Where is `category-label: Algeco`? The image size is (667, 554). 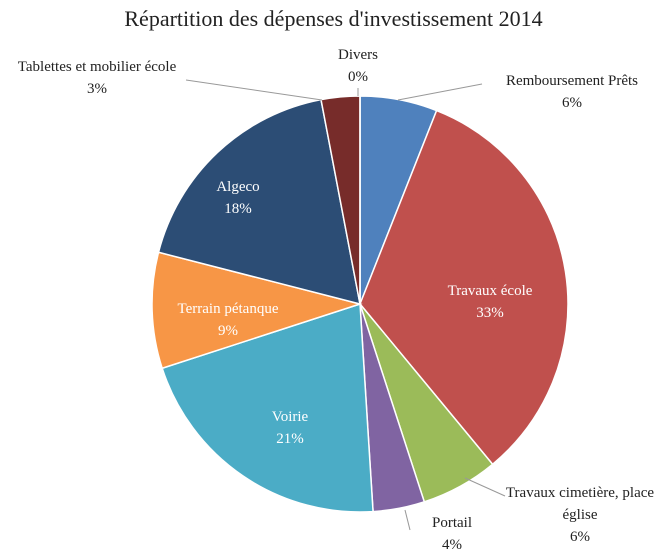 category-label: Algeco is located at coordinates (238, 187).